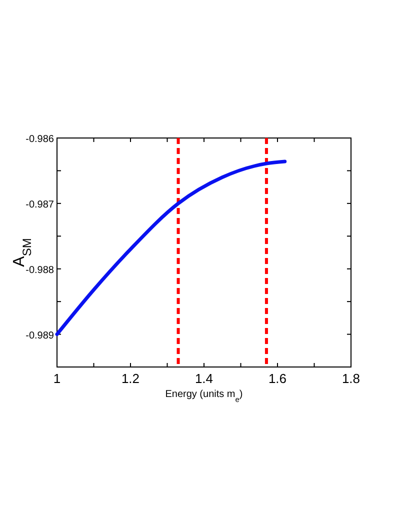 The image size is (399, 516). Describe the element at coordinates (40, 139) in the screenshot. I see `y-tick-label: -0.986` at that location.